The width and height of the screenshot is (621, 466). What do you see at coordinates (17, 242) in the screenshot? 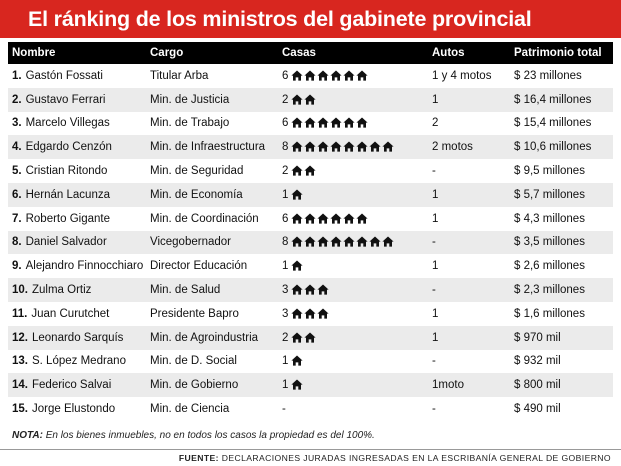
I see `rank-number: 8.` at bounding box center [17, 242].